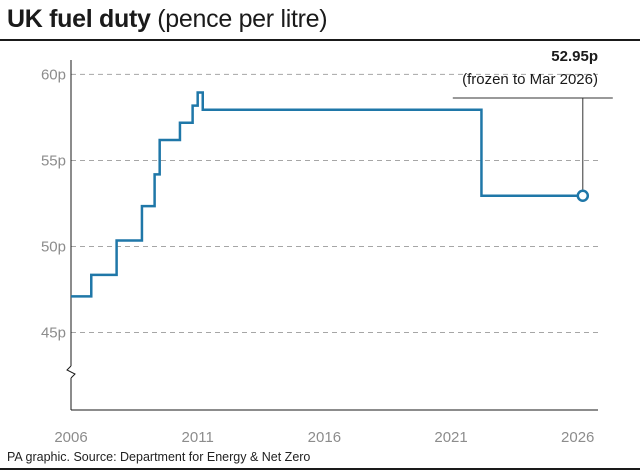 The image size is (640, 473). I want to click on x-tick-label: 2021, so click(450, 437).